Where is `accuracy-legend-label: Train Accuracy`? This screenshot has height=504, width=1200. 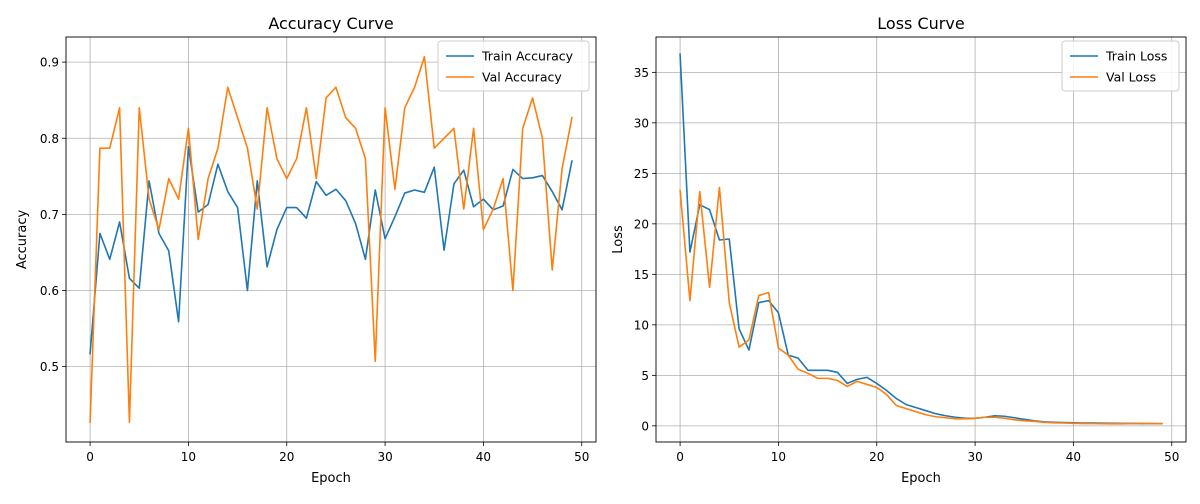
accuracy-legend-label: Train Accuracy is located at coordinates (527, 56).